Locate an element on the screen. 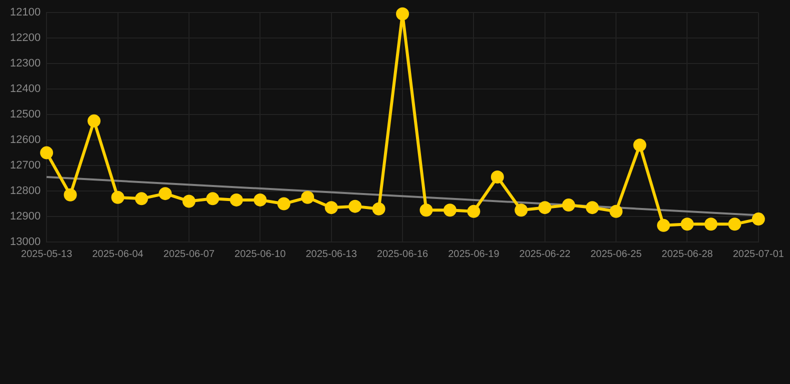 This screenshot has height=384, width=790. x-tick-label: 2025-06-16 is located at coordinates (402, 254).